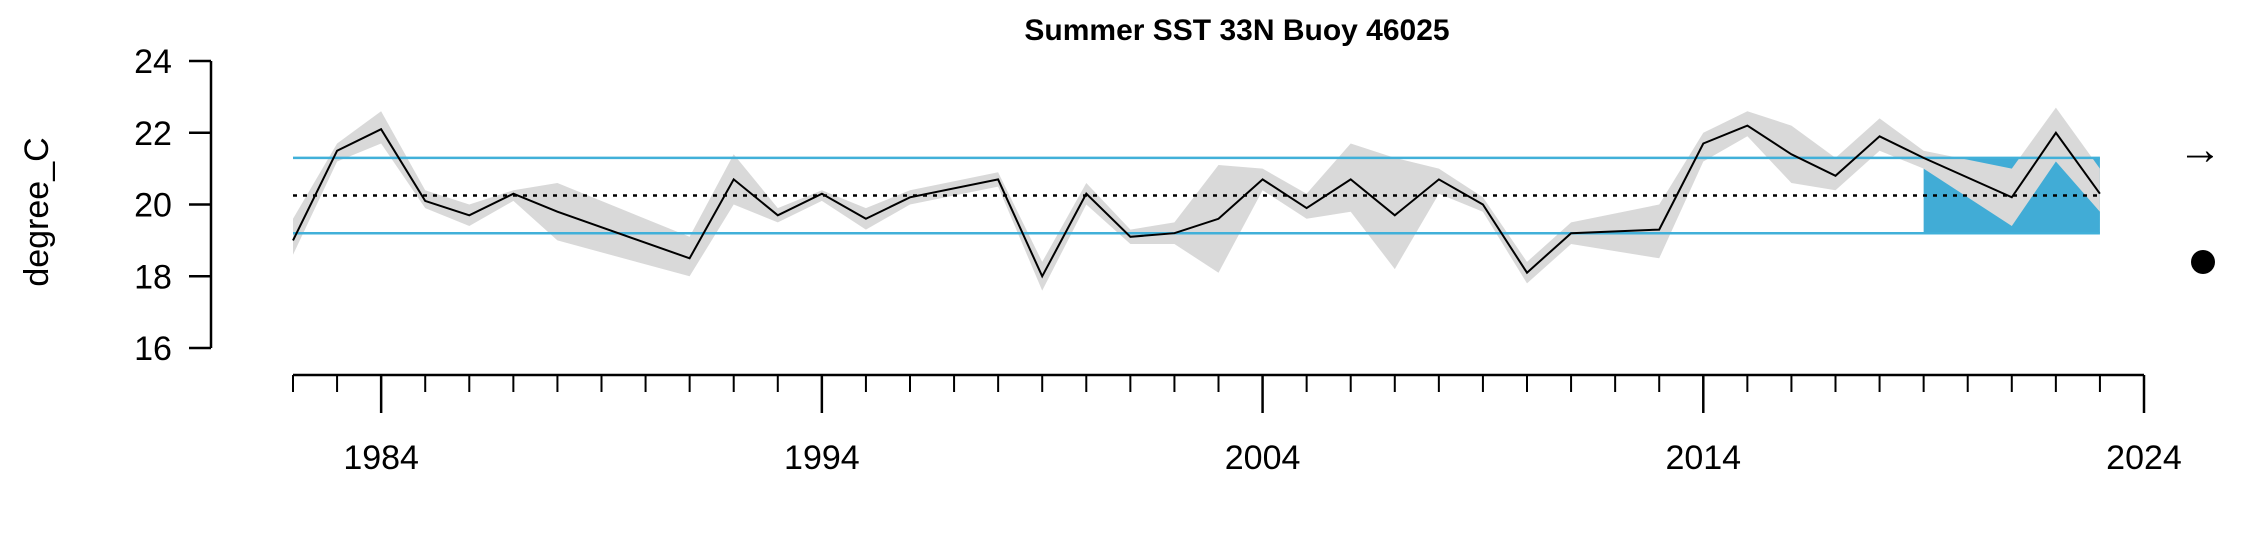 Image resolution: width=2250 pixels, height=540 pixels. What do you see at coordinates (153, 349) in the screenshot?
I see `y-tick-label: 16` at bounding box center [153, 349].